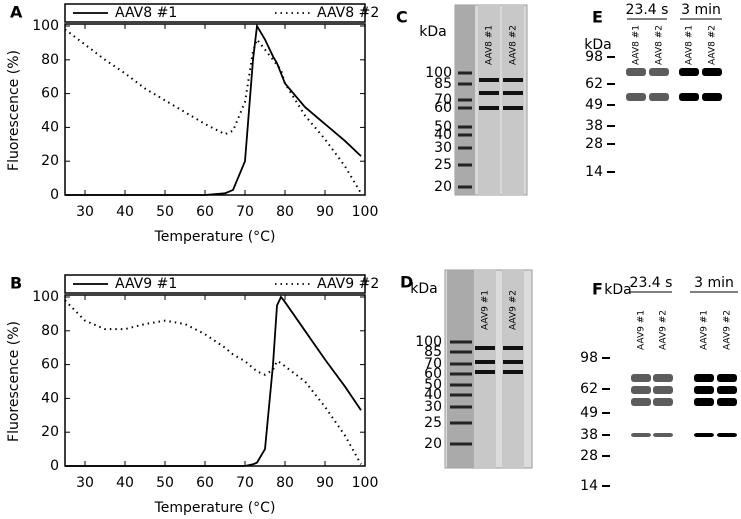 Image resolution: width=741 pixels, height=519 pixels. What do you see at coordinates (16, 283) in the screenshot?
I see `panel-label: B` at bounding box center [16, 283].